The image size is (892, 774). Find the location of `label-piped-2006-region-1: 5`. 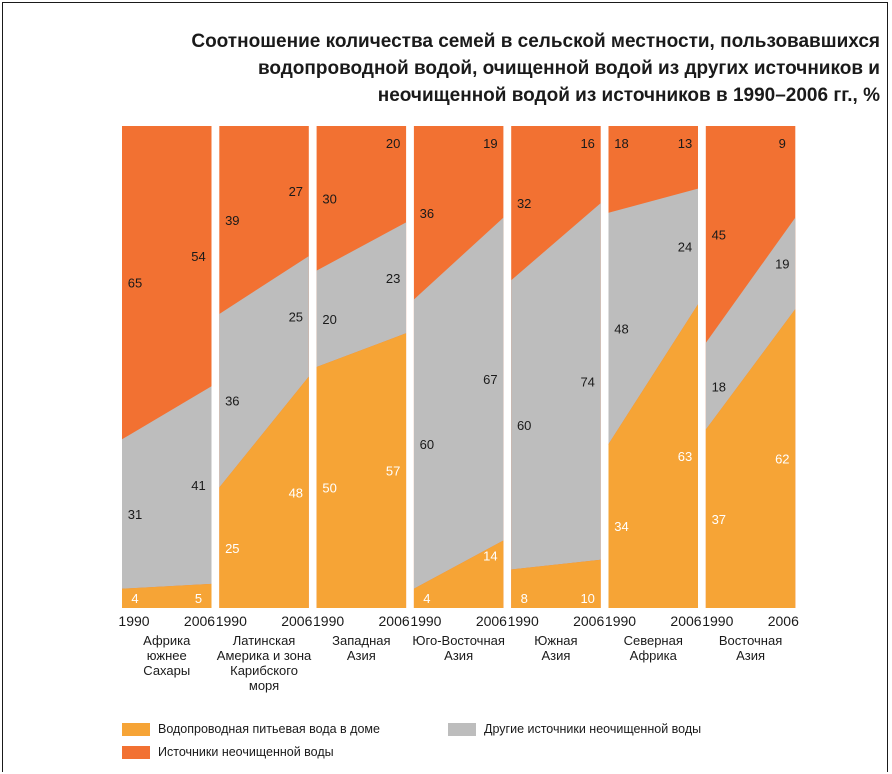

label-piped-2006-region-1: 5 is located at coordinates (198, 598).